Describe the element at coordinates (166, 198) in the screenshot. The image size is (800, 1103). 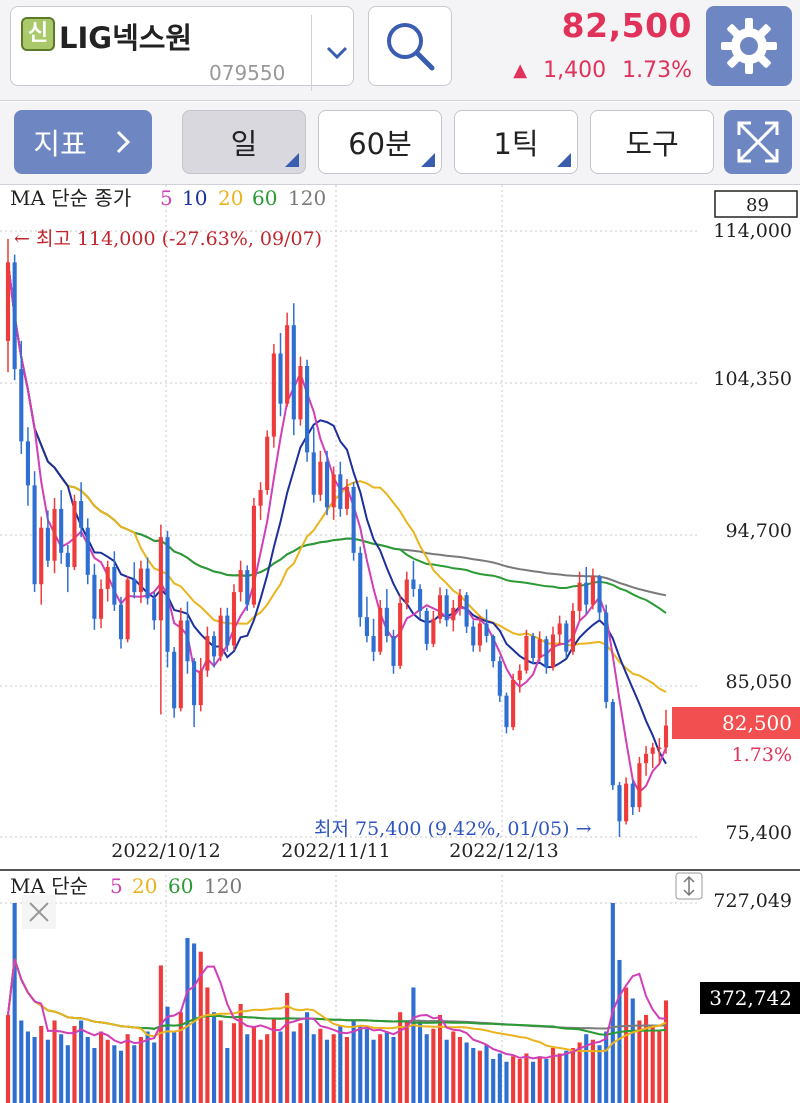
I see `legend-ma5: 5` at that location.